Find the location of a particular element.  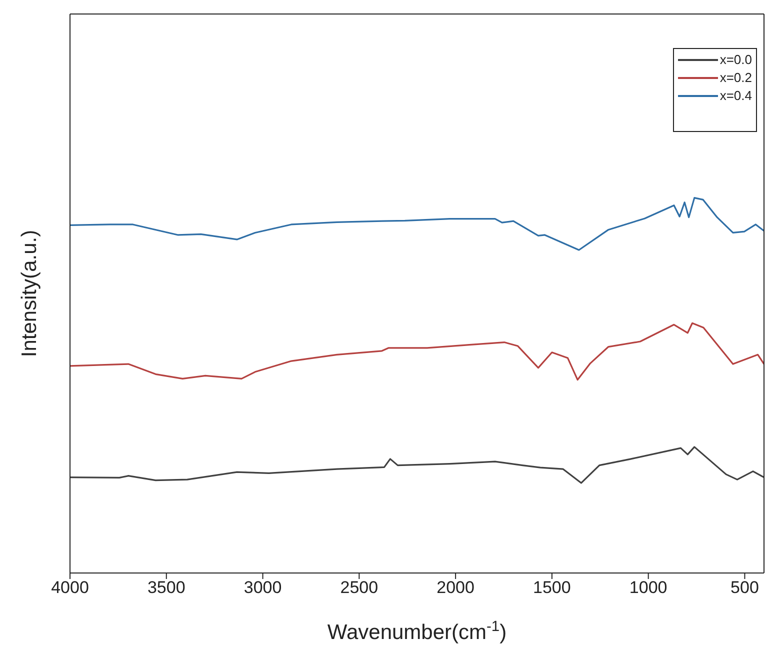

x-tick-label: 4000 is located at coordinates (70, 588).